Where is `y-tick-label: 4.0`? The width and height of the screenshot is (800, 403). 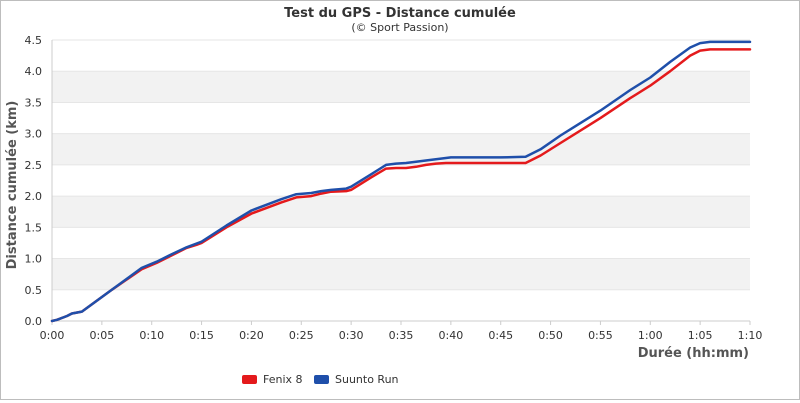
y-tick-label: 4.0 is located at coordinates (34, 71).